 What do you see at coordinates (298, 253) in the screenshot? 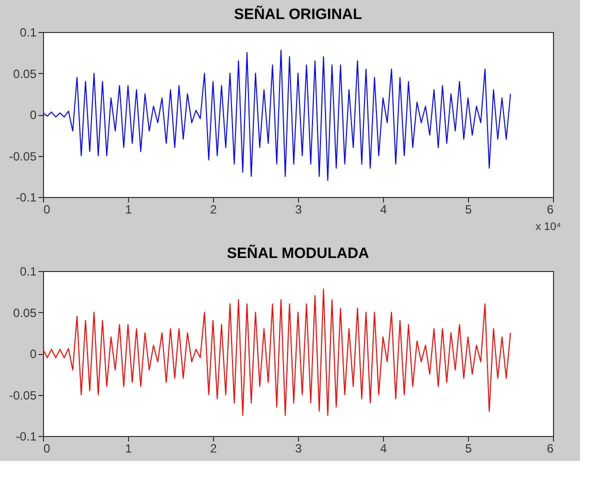
I see `chart-title: SEÑAL MODULADA` at bounding box center [298, 253].